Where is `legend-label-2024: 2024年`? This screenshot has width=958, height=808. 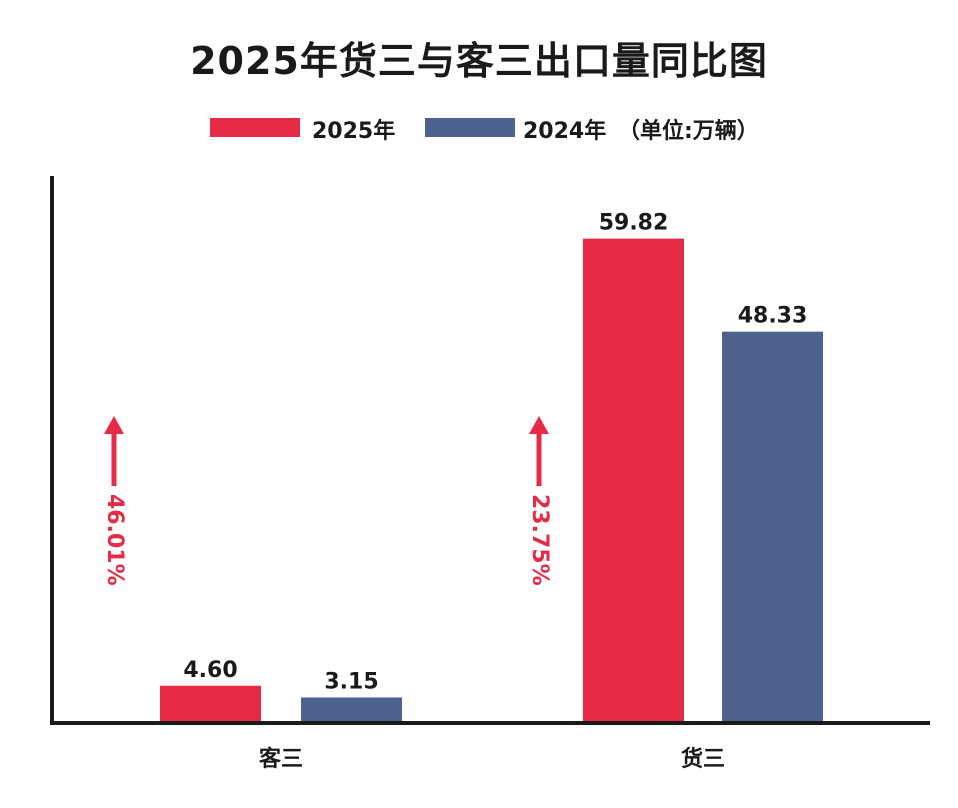
legend-label-2024: 2024年 is located at coordinates (565, 131).